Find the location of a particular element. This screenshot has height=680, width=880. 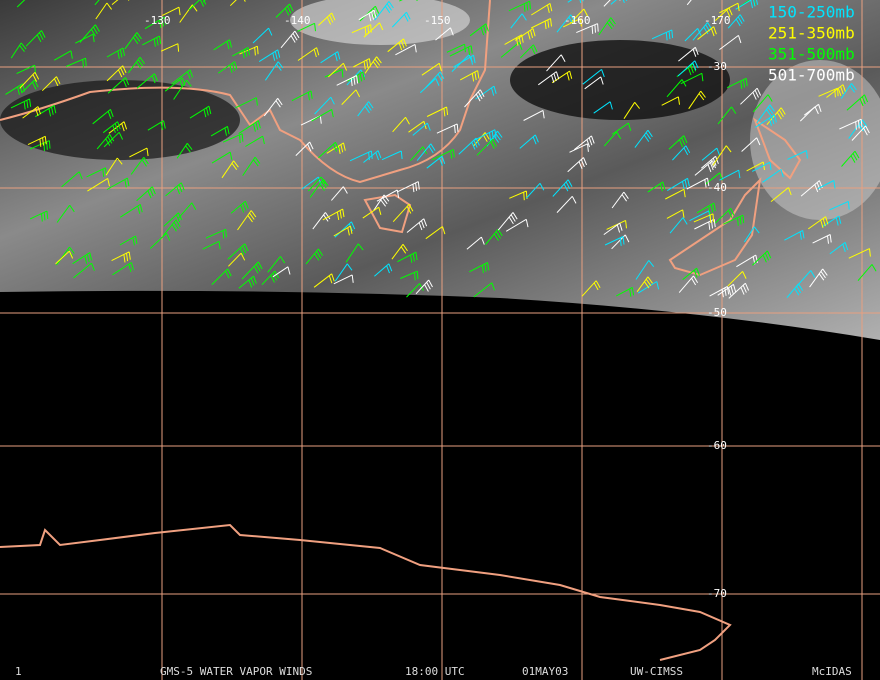

footer-source: UW-CIMSS is located at coordinates (656, 671).